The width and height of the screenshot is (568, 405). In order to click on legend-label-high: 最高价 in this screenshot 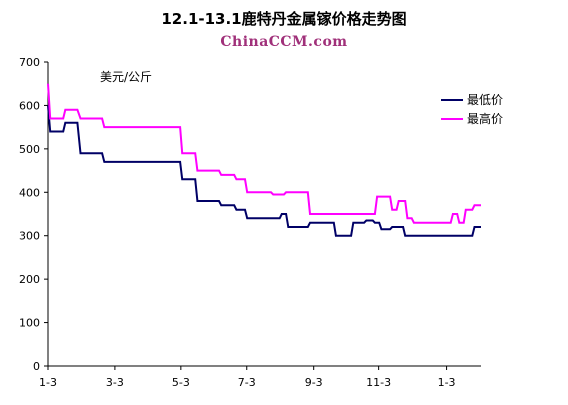, I will do `click(485, 119)`.